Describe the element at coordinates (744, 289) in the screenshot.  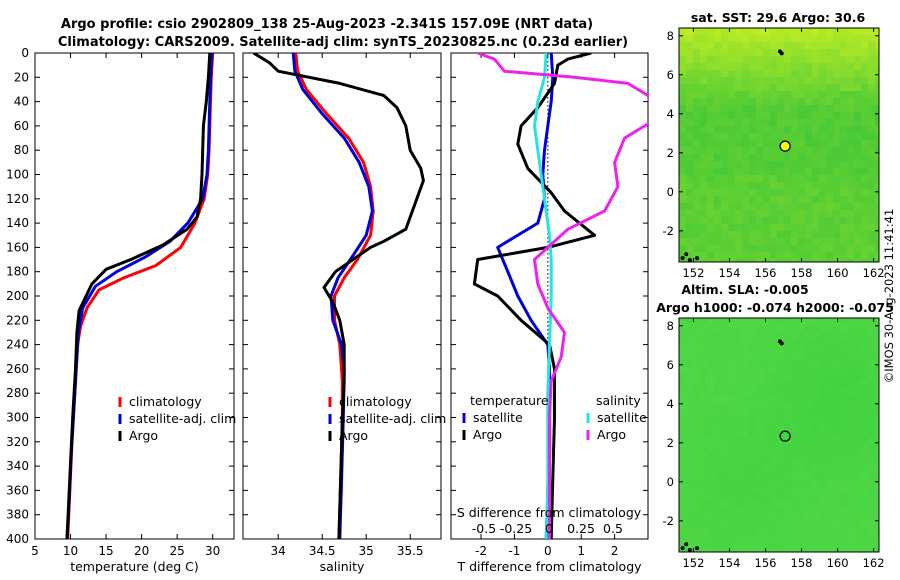
I see `sla-map-title: Altim. SLA: -0.005` at that location.